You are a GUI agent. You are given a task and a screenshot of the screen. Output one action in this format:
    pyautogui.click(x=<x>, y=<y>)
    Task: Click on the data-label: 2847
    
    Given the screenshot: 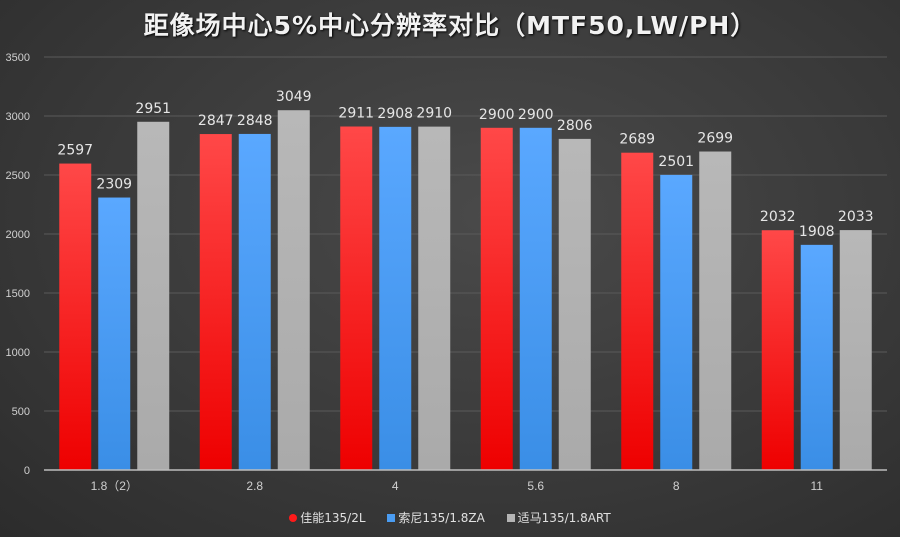 What is the action you would take?
    pyautogui.click(x=216, y=121)
    